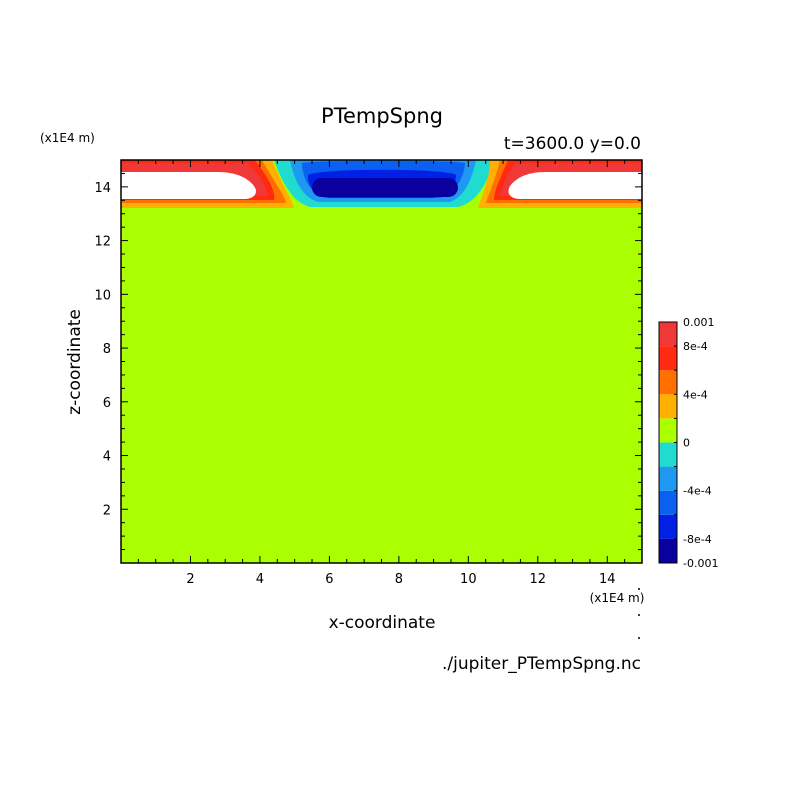  I want to click on y-tick-label: 10, so click(102, 295).